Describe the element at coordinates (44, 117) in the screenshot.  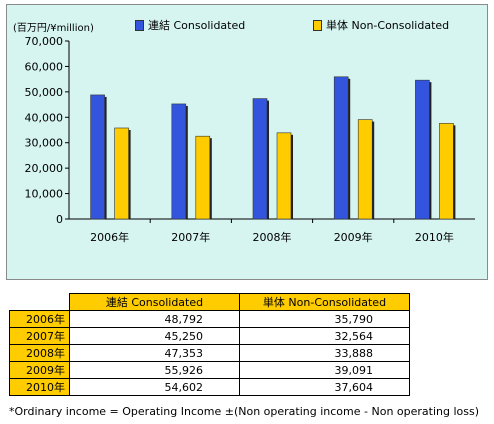
I see `y-tick-label: 40,000` at that location.